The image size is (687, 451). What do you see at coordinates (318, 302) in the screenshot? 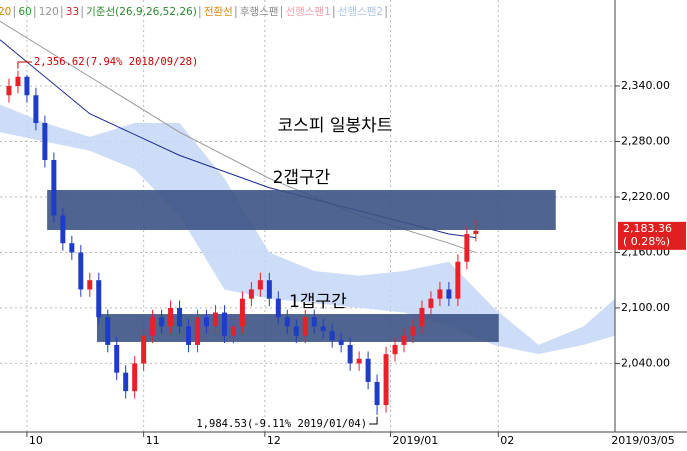
I see `gap-zone-label: 1갭구간` at bounding box center [318, 302].